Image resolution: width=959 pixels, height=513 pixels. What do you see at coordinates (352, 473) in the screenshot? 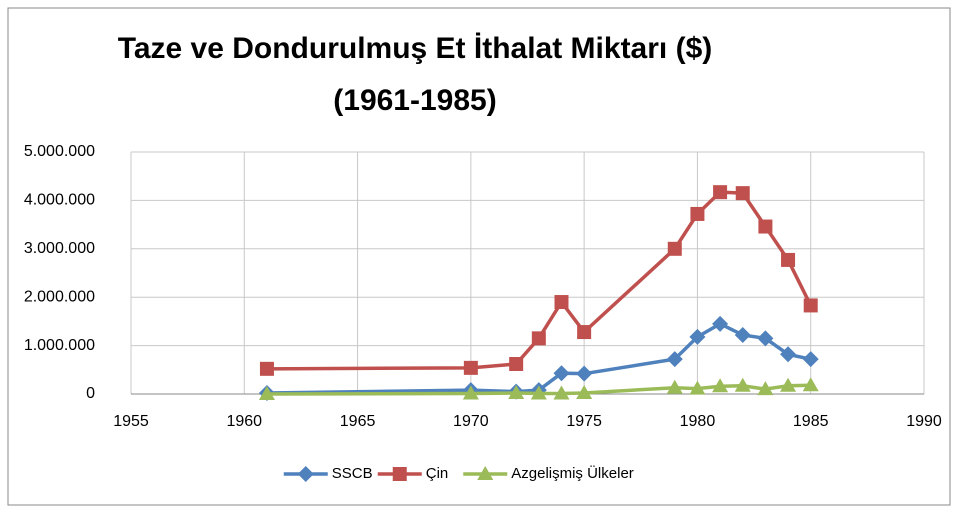
I see `legend-label: SSCB` at bounding box center [352, 473].